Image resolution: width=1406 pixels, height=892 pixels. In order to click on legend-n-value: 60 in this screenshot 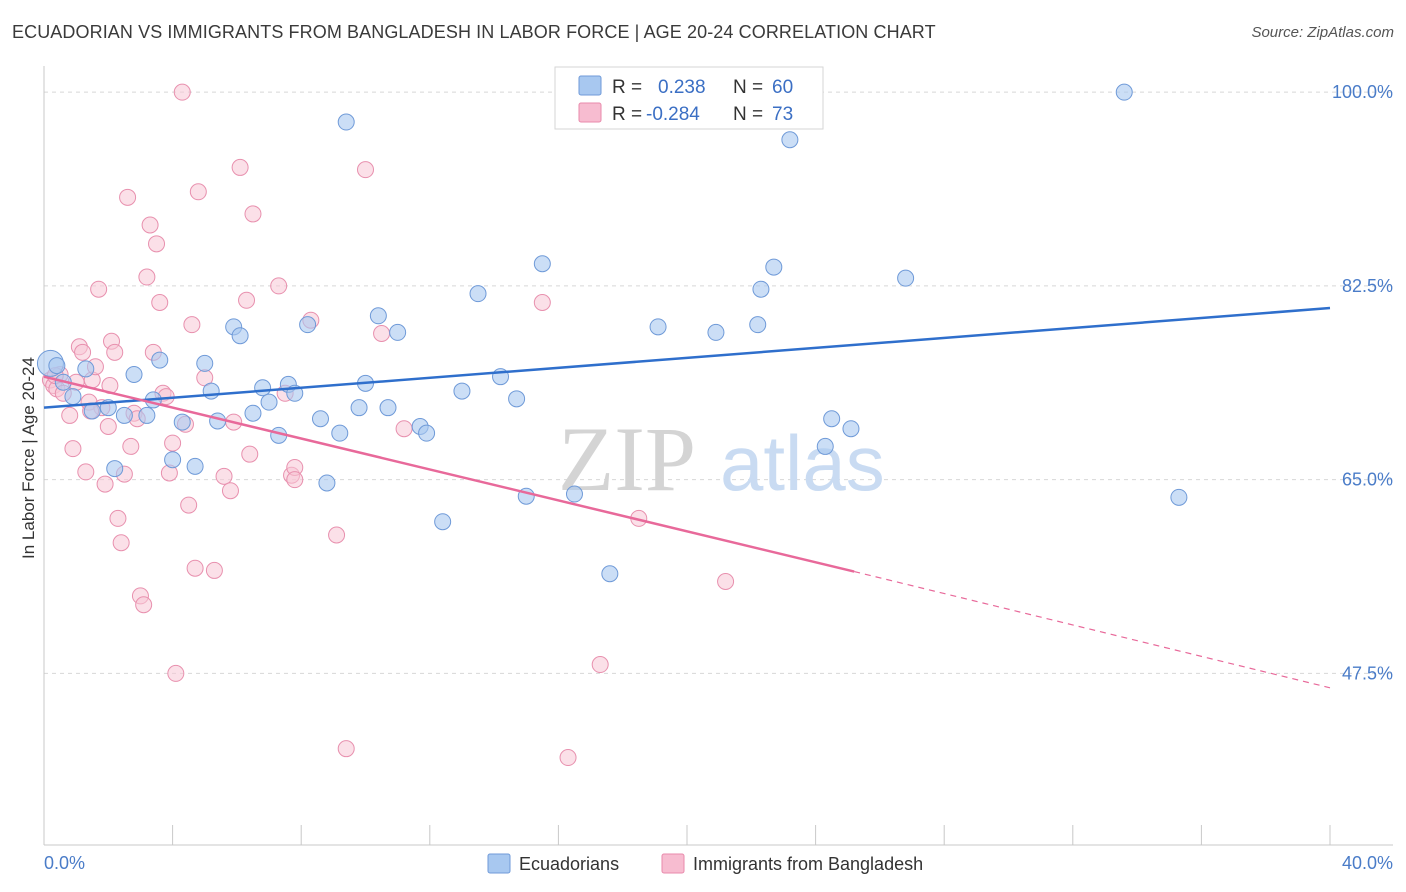, I will do `click(782, 87)`.